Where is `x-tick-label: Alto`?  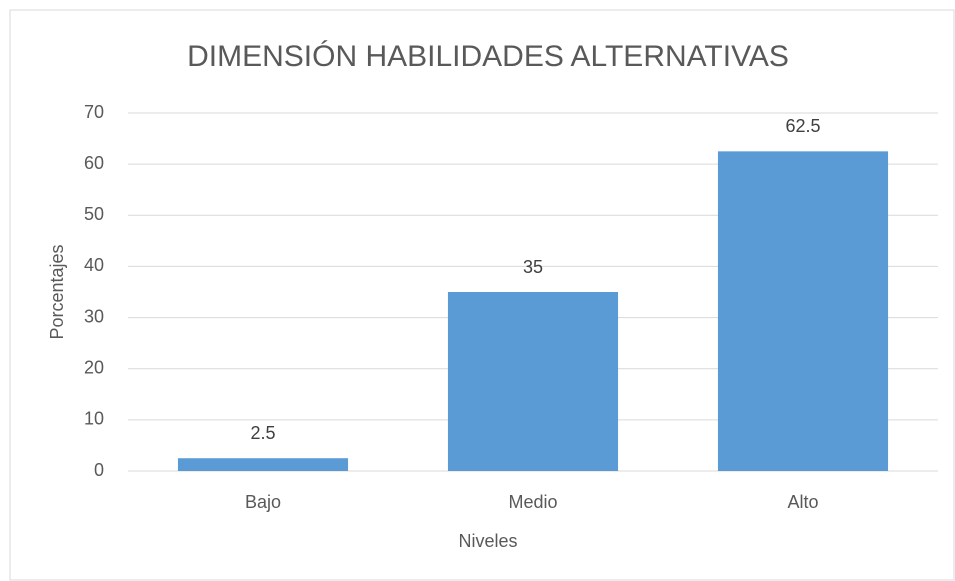 x-tick-label: Alto is located at coordinates (802, 502).